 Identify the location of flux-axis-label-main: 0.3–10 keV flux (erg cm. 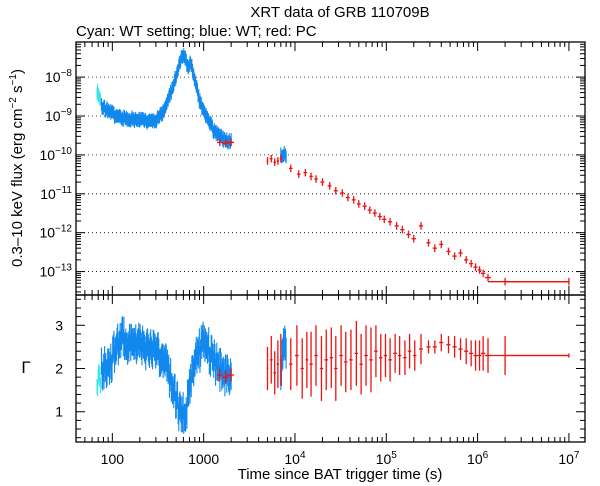
(17, 188).